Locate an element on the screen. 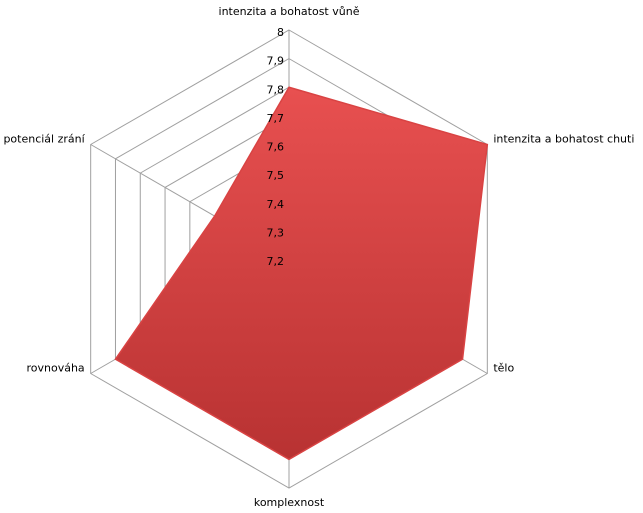 The height and width of the screenshot is (513, 643). category-label: komplexnost is located at coordinates (289, 502).